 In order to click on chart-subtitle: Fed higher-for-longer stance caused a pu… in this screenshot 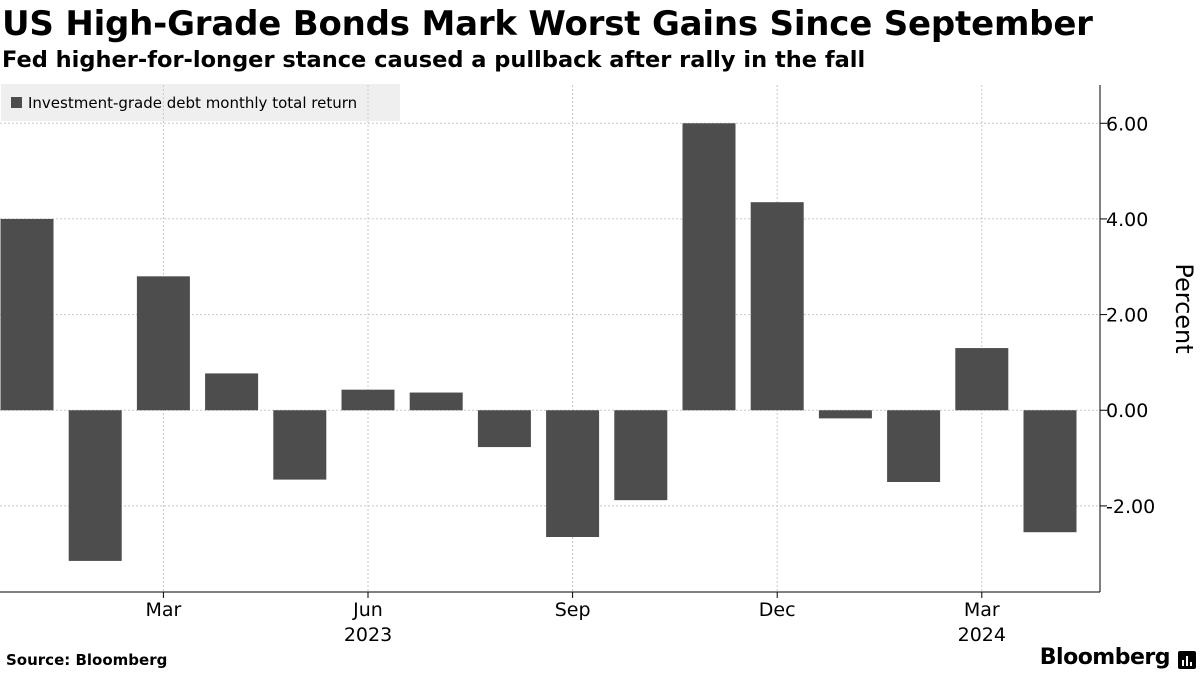, I will do `click(434, 60)`.